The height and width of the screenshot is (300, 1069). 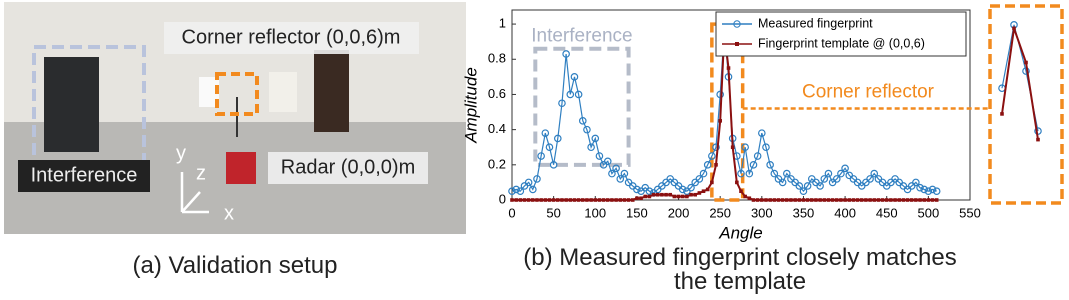 I want to click on legend-label: Fingerprint template @ (0,0,6), so click(x=841, y=43).